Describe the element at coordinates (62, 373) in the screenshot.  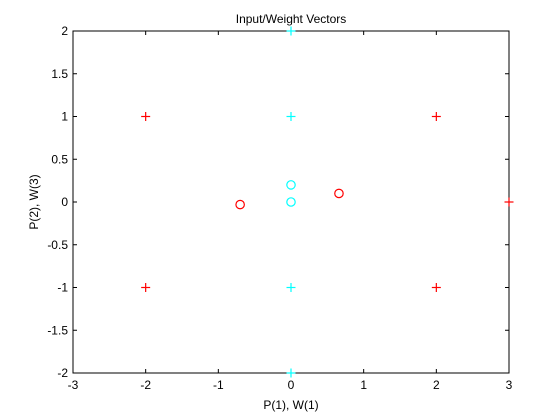
I see `y-tick-label: -2` at that location.